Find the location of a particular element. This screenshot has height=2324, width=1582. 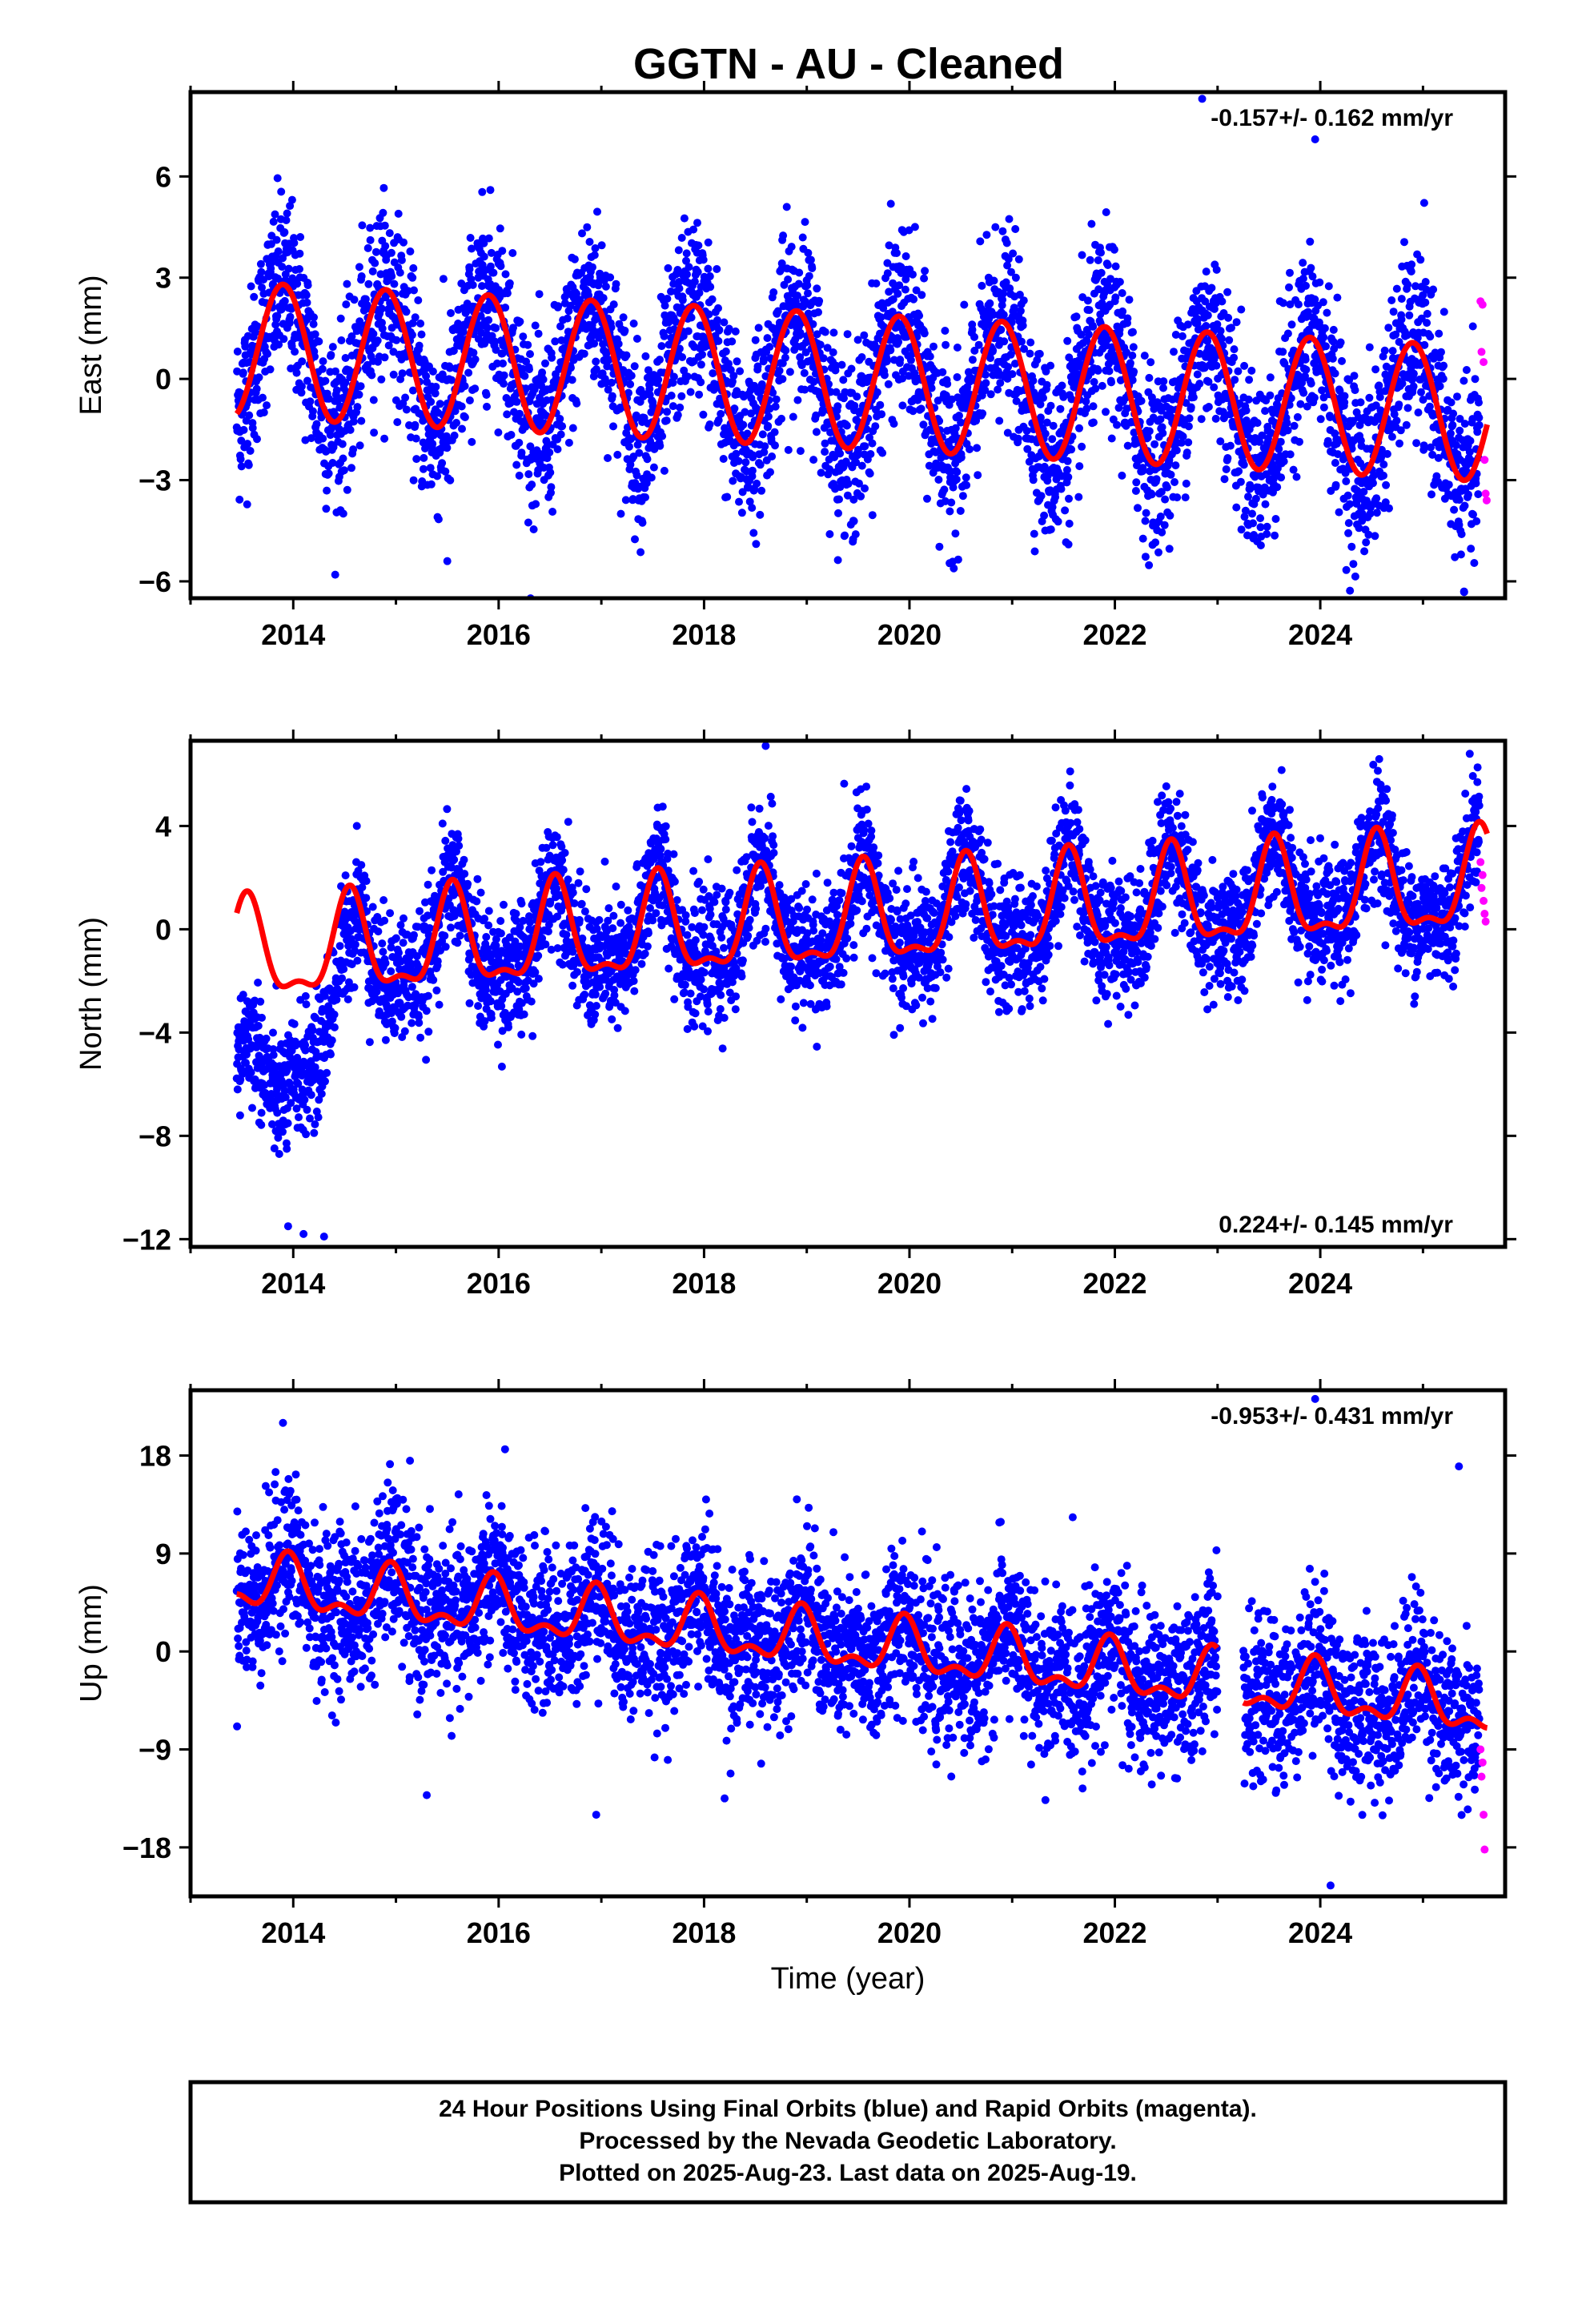

east-rapid-point is located at coordinates (1486, 493).